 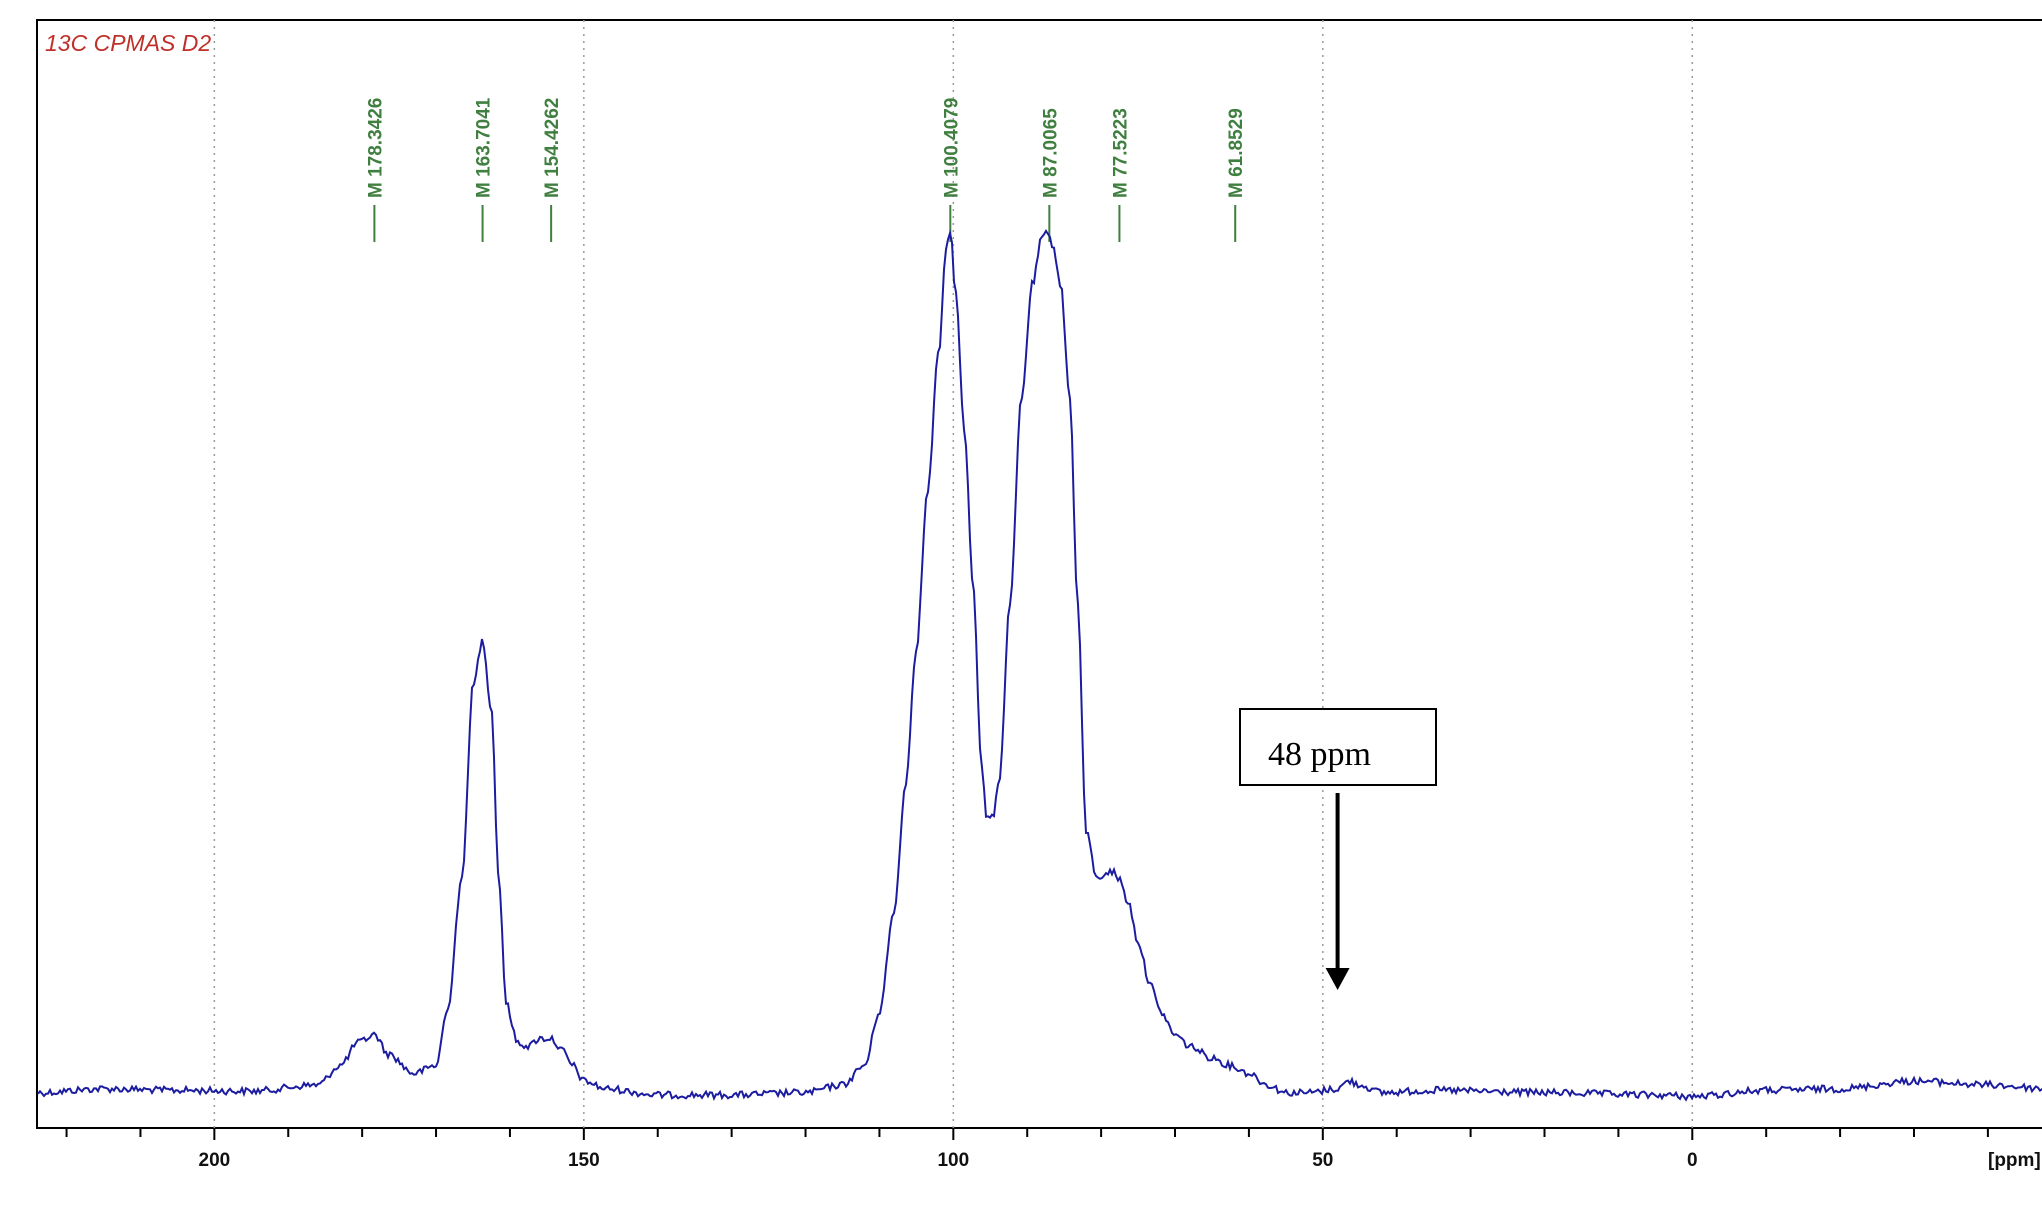 I want to click on x-tick-label-150: 150, so click(x=584, y=1160).